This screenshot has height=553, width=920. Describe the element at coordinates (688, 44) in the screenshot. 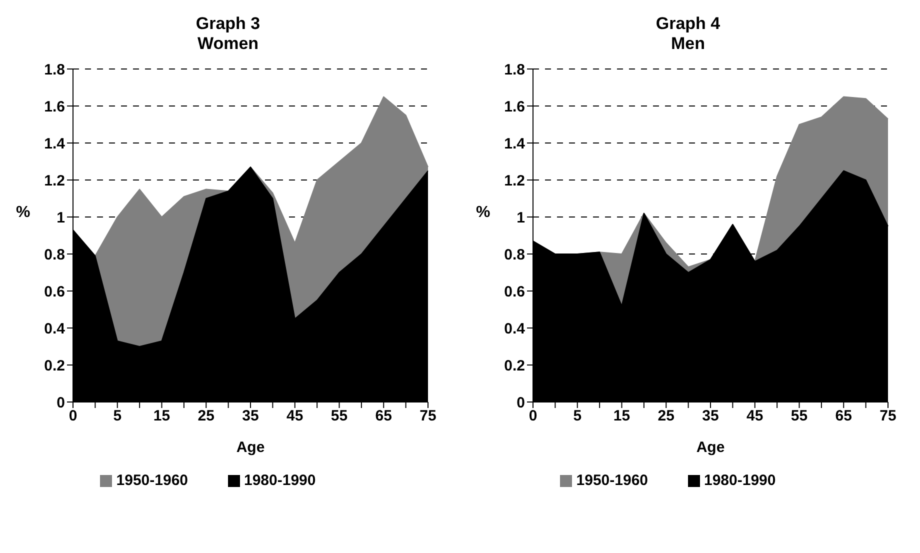

I see `chart-subtitle: Men` at that location.